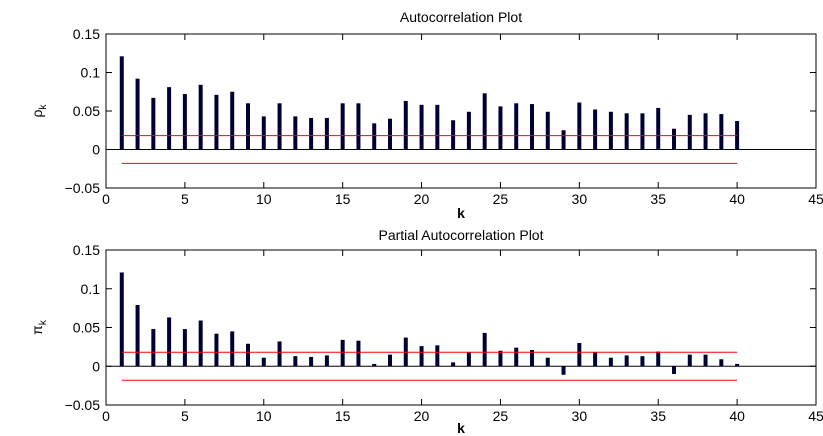 The height and width of the screenshot is (436, 823). I want to click on pacf-ytick-label: 0.1, so click(91, 289).